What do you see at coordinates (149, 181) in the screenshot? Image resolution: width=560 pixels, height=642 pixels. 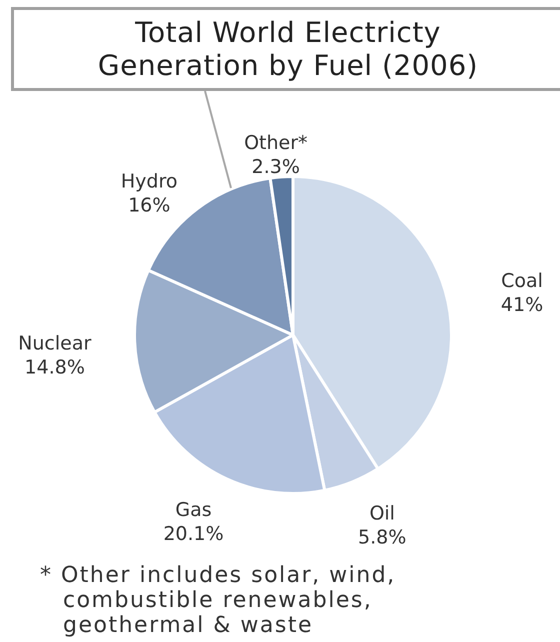 I see `slice-label: Hydro` at bounding box center [149, 181].